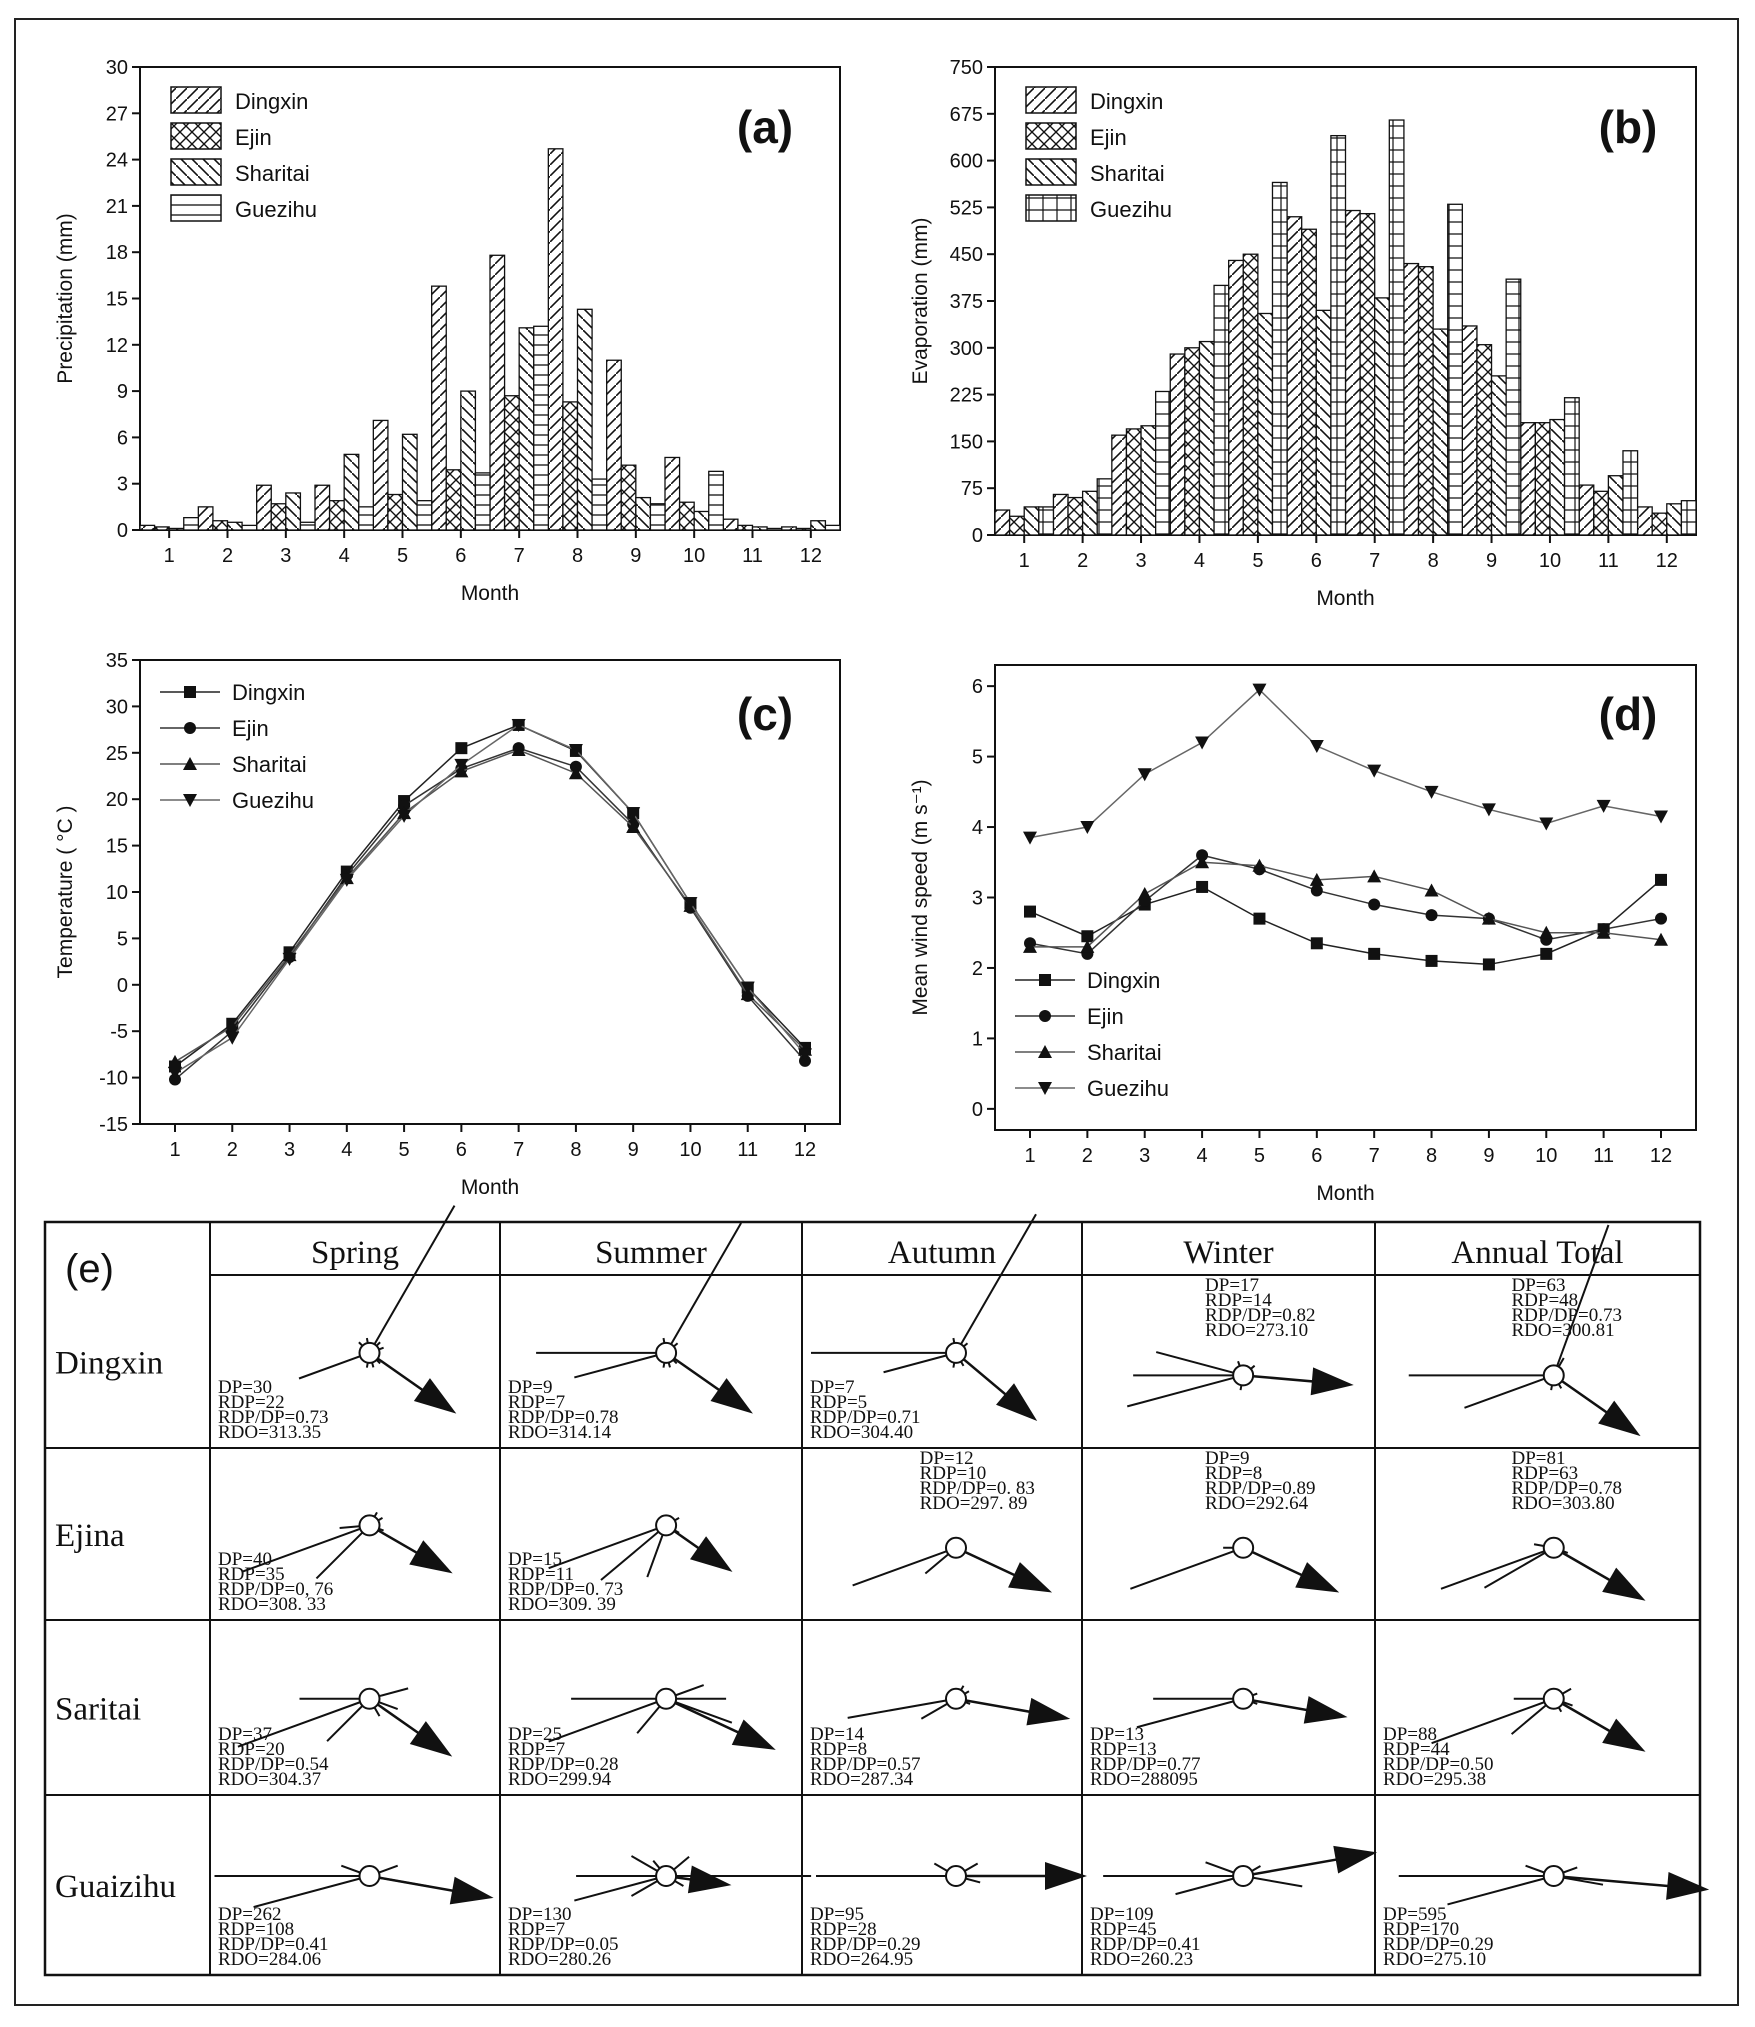  What do you see at coordinates (1257, 561) in the screenshot?
I see `x-tick-label: 5` at bounding box center [1257, 561].